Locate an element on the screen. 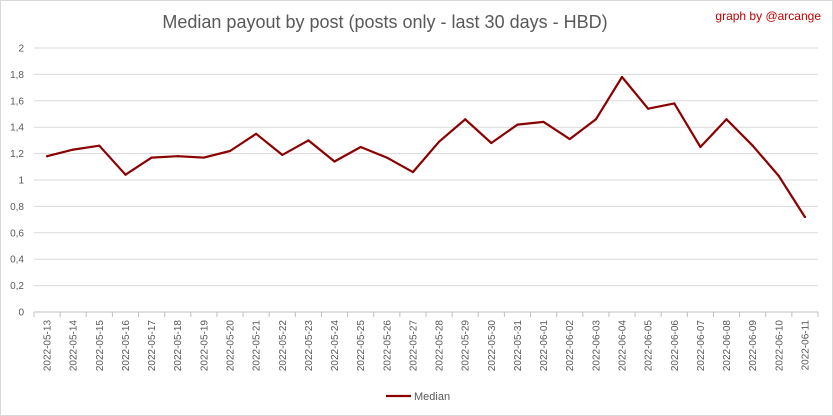 This screenshot has height=416, width=833. x-tick-label: 2022-06-09 is located at coordinates (753, 346).